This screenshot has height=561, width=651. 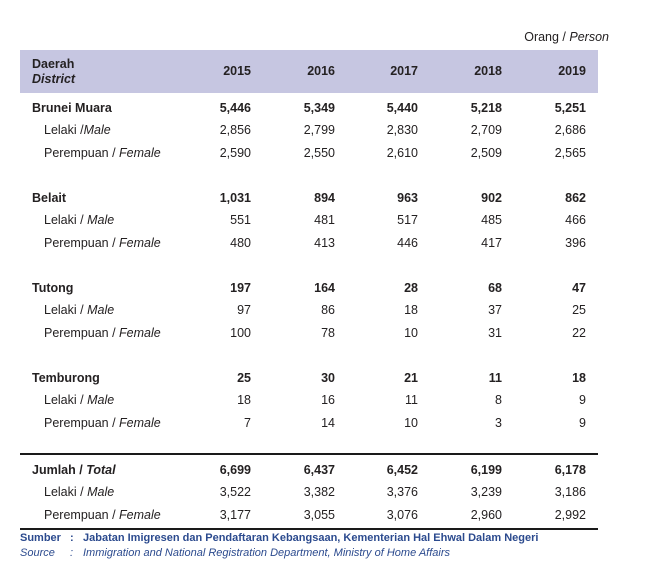 What do you see at coordinates (54, 78) in the screenshot?
I see `header-district: District` at bounding box center [54, 78].